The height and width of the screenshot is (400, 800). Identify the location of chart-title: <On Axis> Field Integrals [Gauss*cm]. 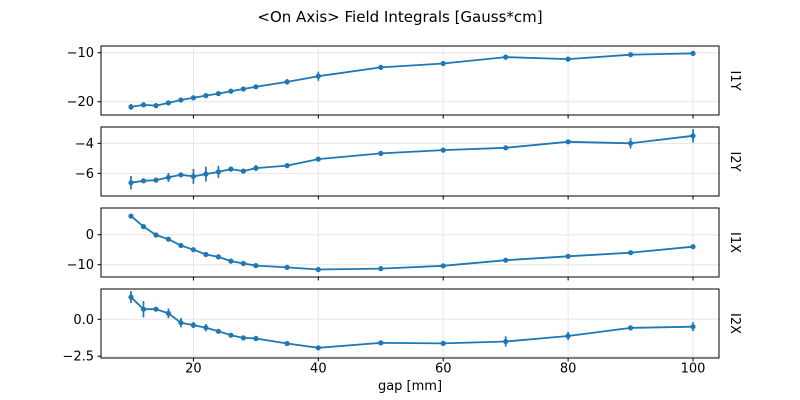
(400, 17).